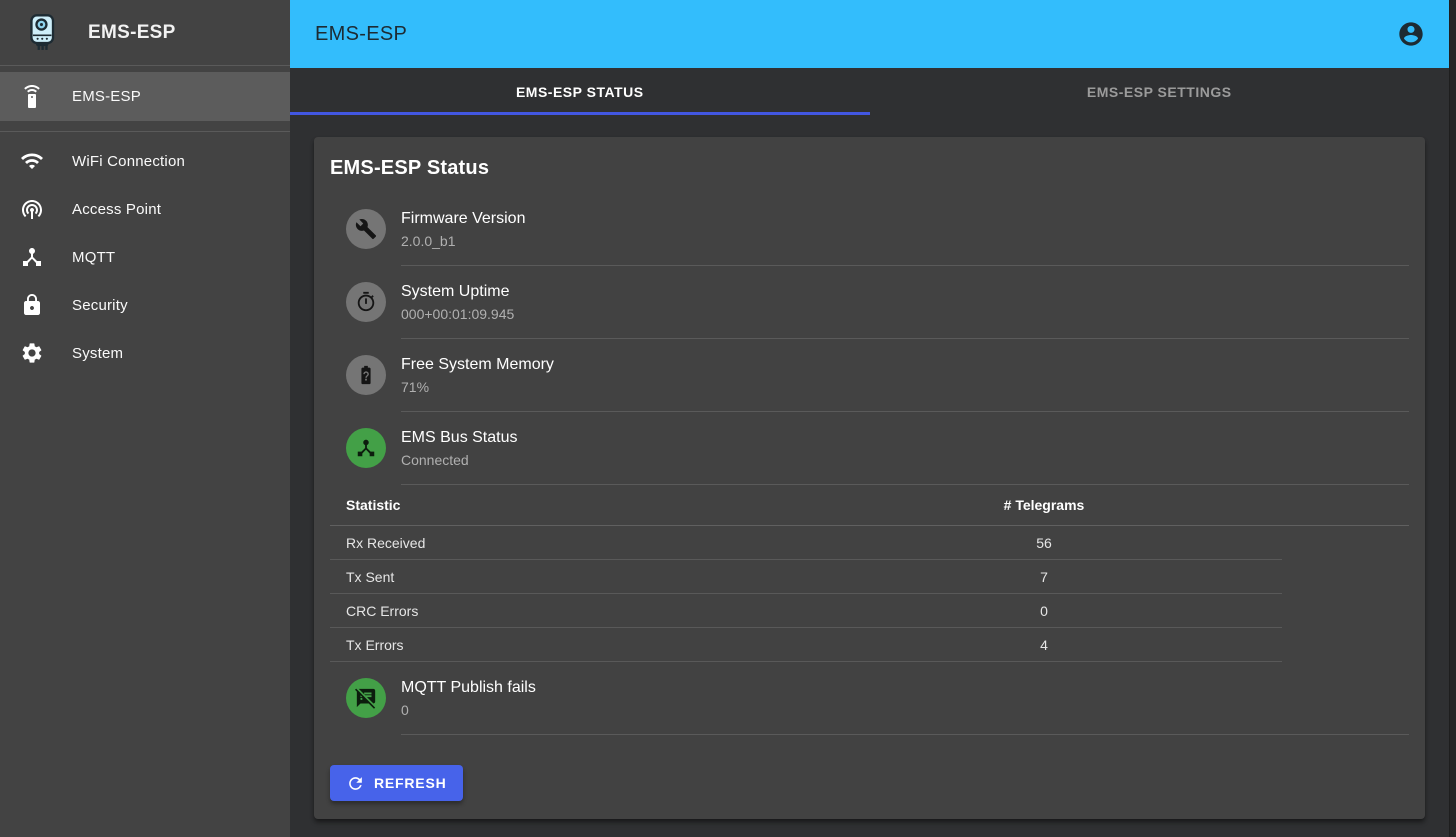 The width and height of the screenshot is (1456, 837). What do you see at coordinates (869, 302) in the screenshot?
I see `list-item-system-uptime: System Uptime 000+00:01:09.945` at bounding box center [869, 302].